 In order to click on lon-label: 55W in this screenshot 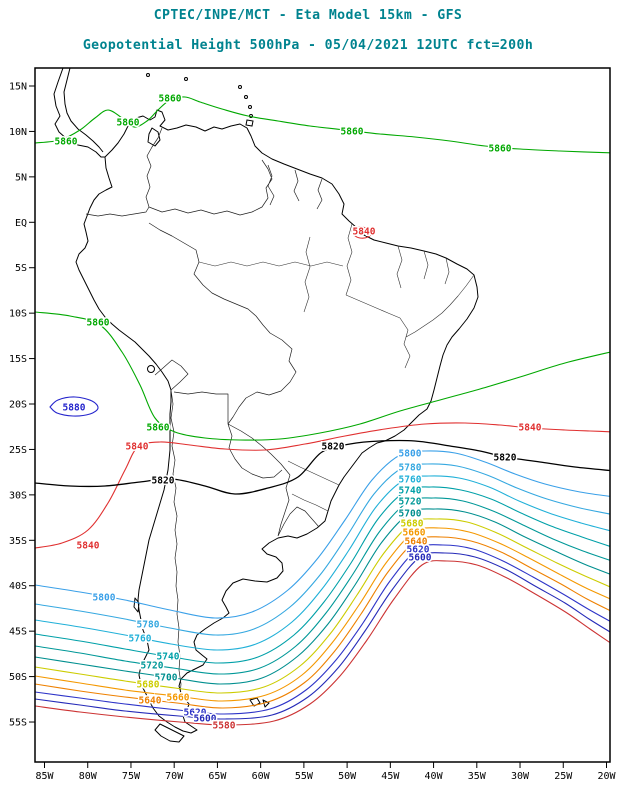, I will do `click(304, 776)`.